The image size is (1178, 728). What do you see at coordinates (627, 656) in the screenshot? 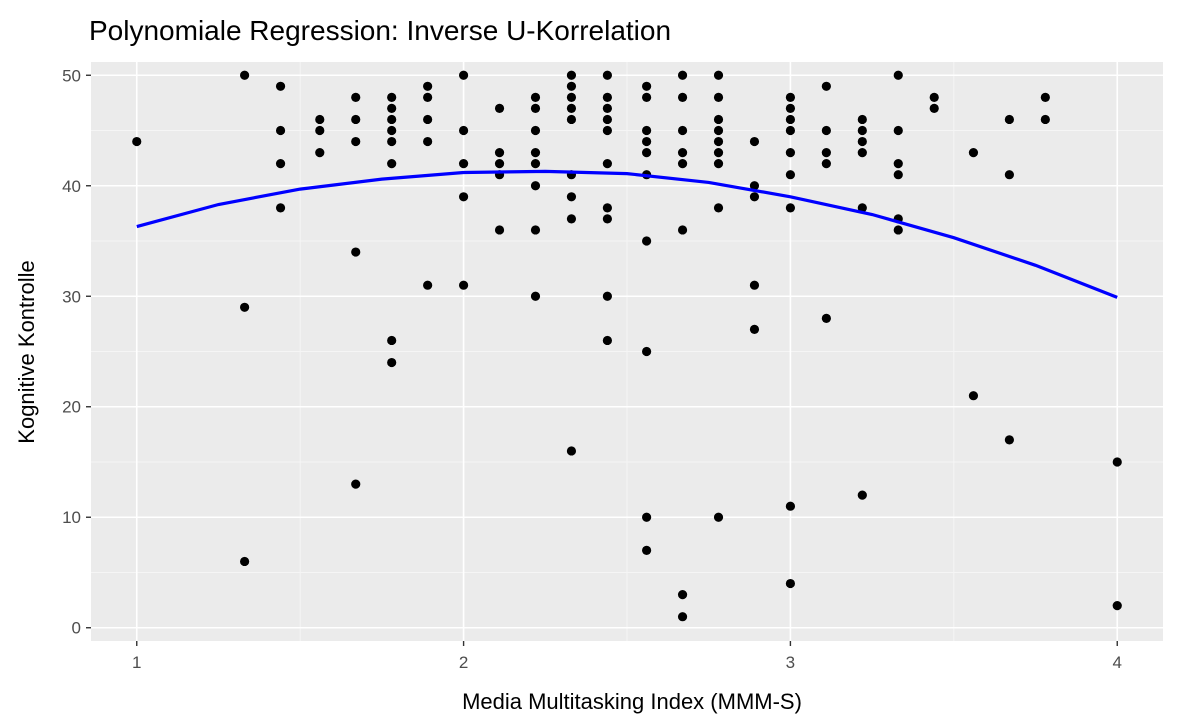
I see `x-axis-ticks: 1 2 3 4` at bounding box center [627, 656].